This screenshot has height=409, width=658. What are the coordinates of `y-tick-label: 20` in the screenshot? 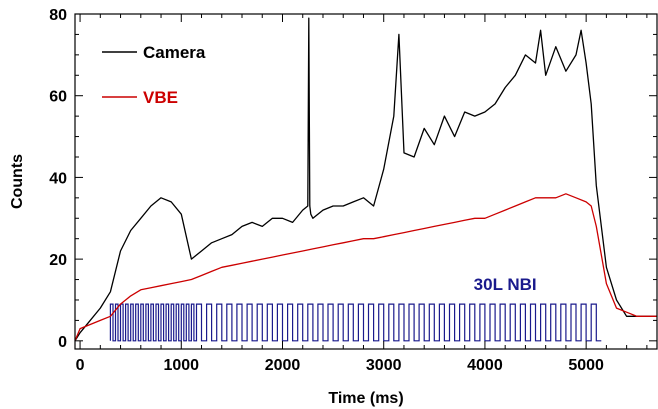 It's located at (58, 260).